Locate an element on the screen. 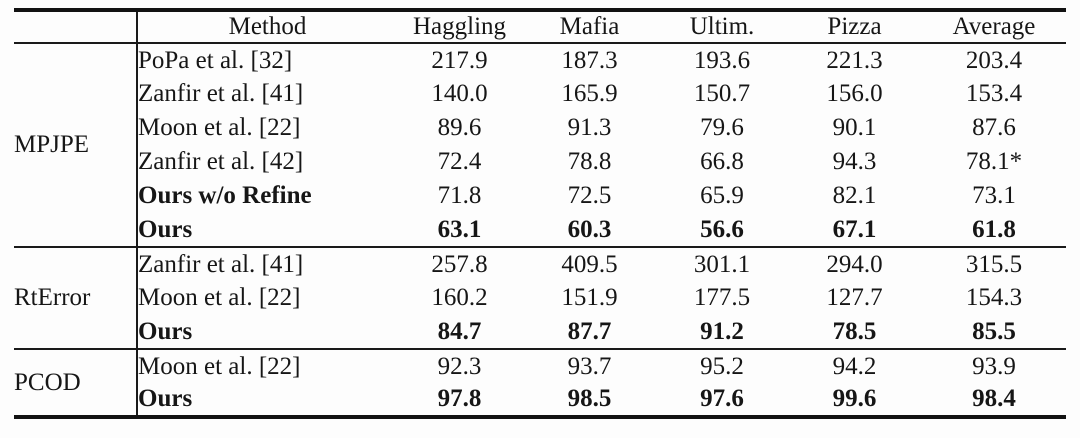 This screenshot has width=1080, height=438. value-cell: 160.2 is located at coordinates (459, 297).